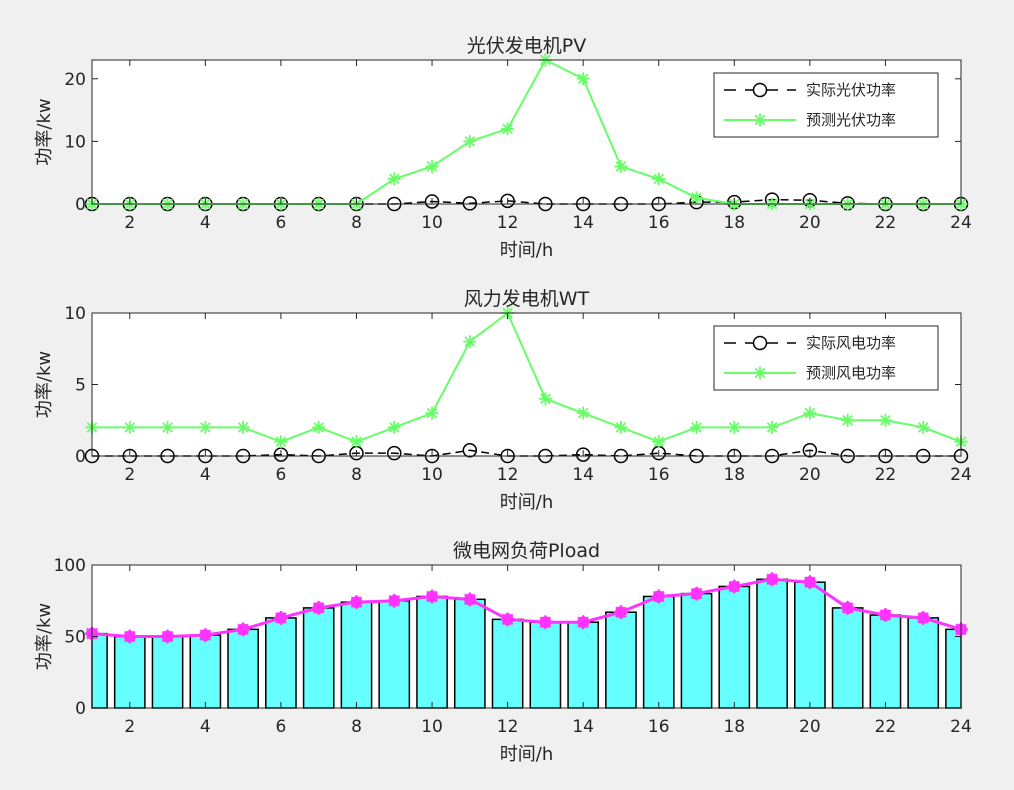 The image size is (1014, 790). I want to click on x-tick-label: 10, so click(432, 223).